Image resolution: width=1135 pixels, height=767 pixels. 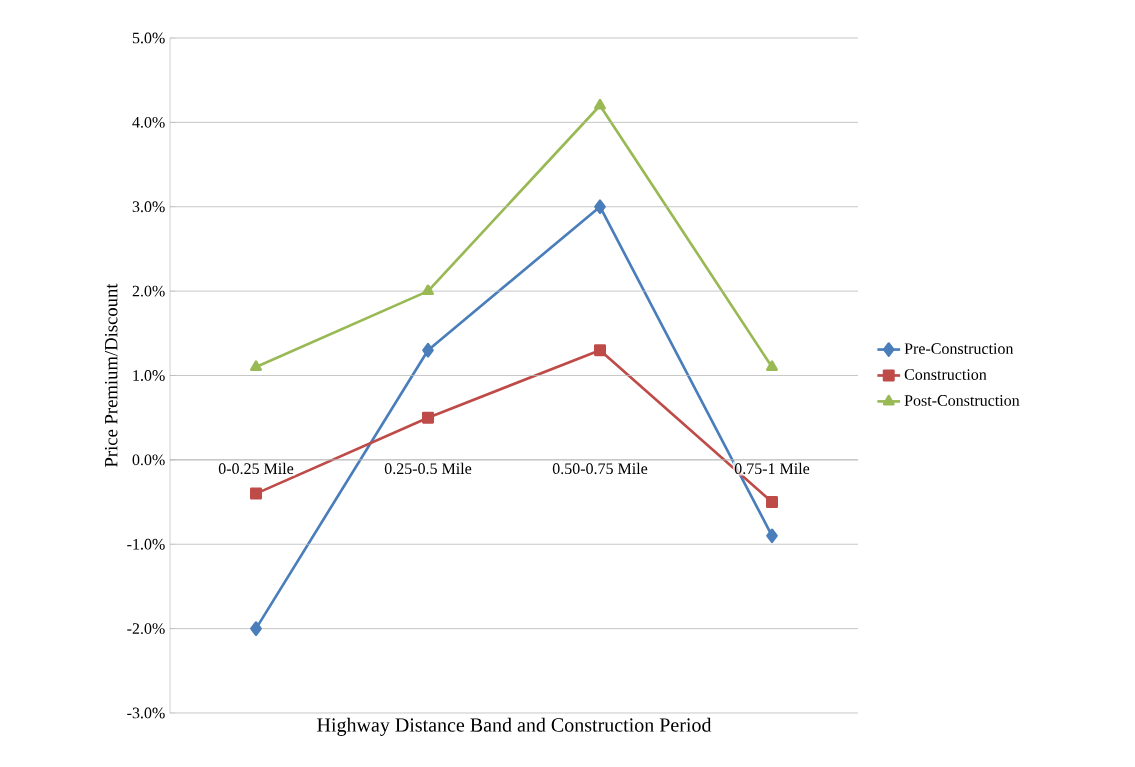 What do you see at coordinates (148, 291) in the screenshot?
I see `y-tick-label: 2.0%` at bounding box center [148, 291].